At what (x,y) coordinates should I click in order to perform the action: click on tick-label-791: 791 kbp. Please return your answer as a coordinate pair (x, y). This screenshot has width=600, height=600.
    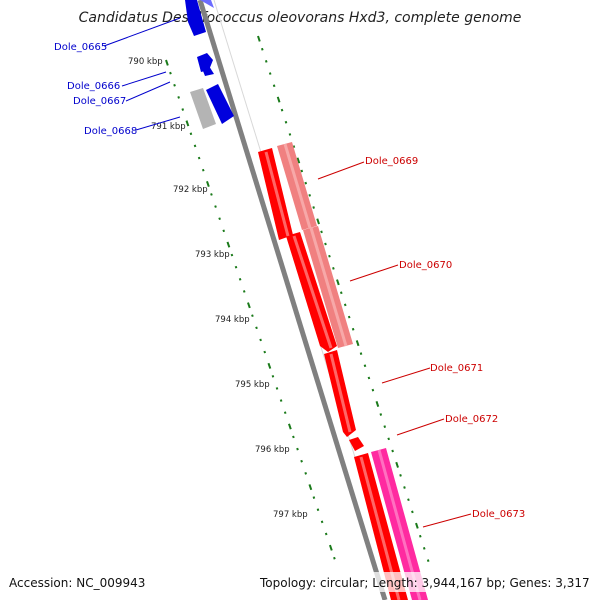
    Looking at the image, I should click on (168, 127).